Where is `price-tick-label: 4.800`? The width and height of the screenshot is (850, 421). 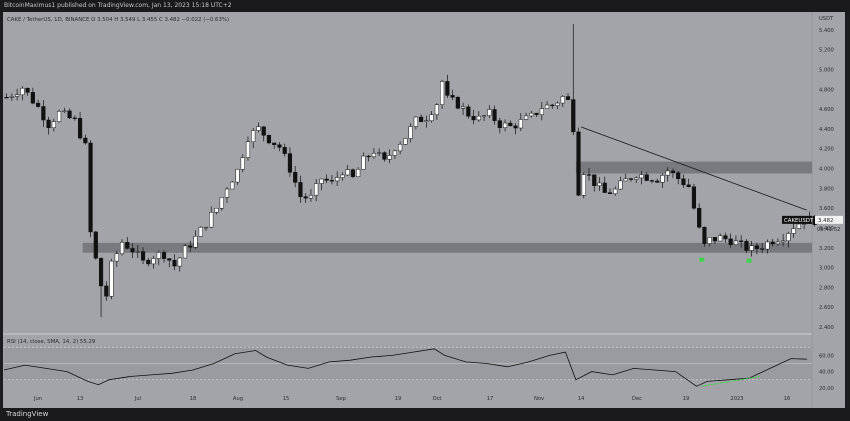
price-tick-label: 4.800 is located at coordinates (826, 90).